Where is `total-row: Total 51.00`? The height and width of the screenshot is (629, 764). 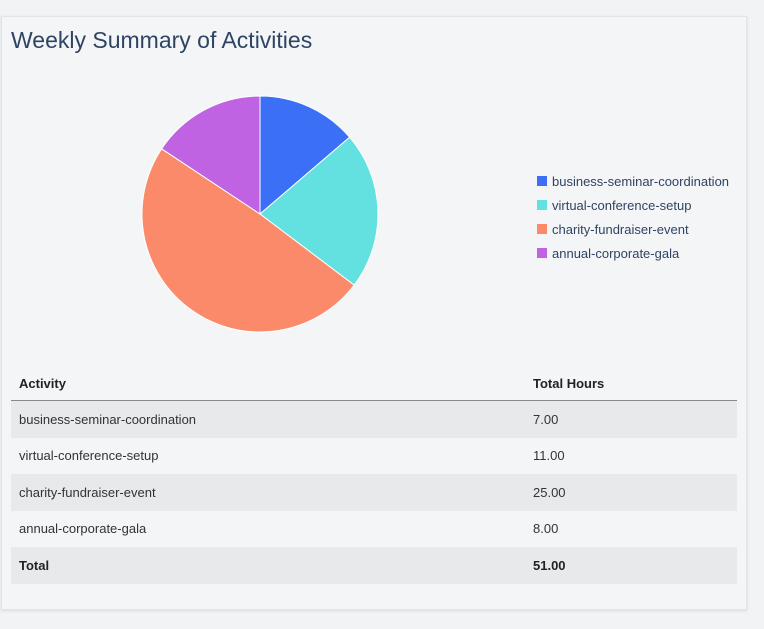
total-row: Total 51.00 is located at coordinates (374, 565).